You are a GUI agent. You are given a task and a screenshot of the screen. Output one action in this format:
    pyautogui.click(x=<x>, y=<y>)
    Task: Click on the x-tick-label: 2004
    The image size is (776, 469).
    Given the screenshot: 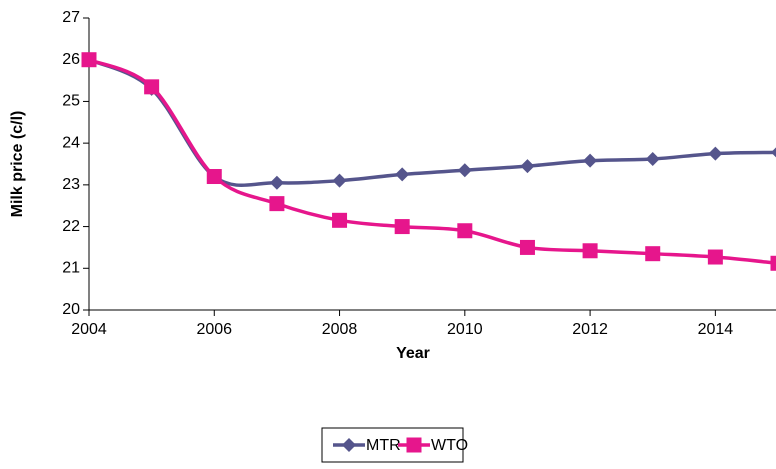 What is the action you would take?
    pyautogui.click(x=89, y=329)
    